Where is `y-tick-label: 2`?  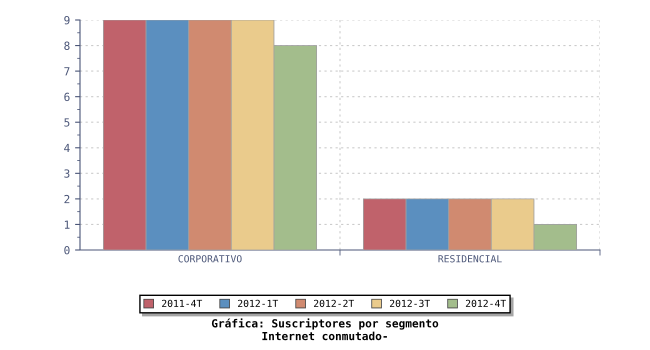
y-tick-label: 2 is located at coordinates (67, 199).